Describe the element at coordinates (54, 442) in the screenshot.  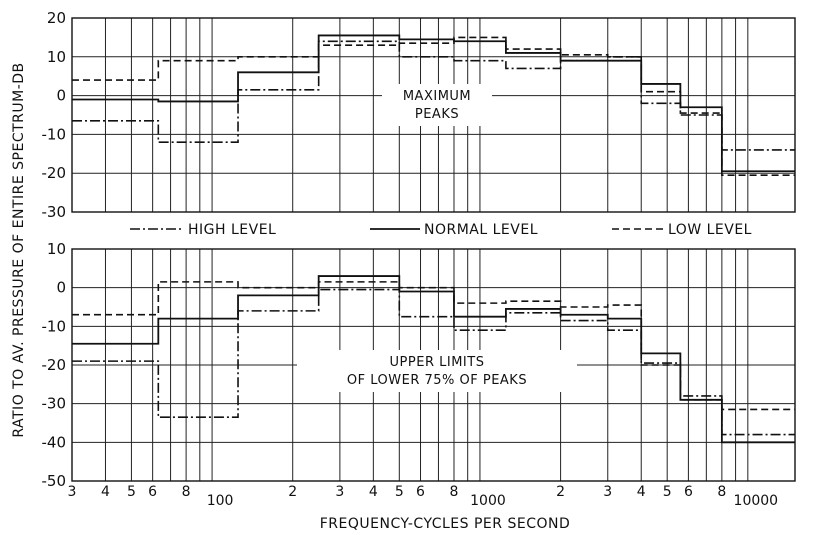
I see `y-tick-label: -40` at that location.